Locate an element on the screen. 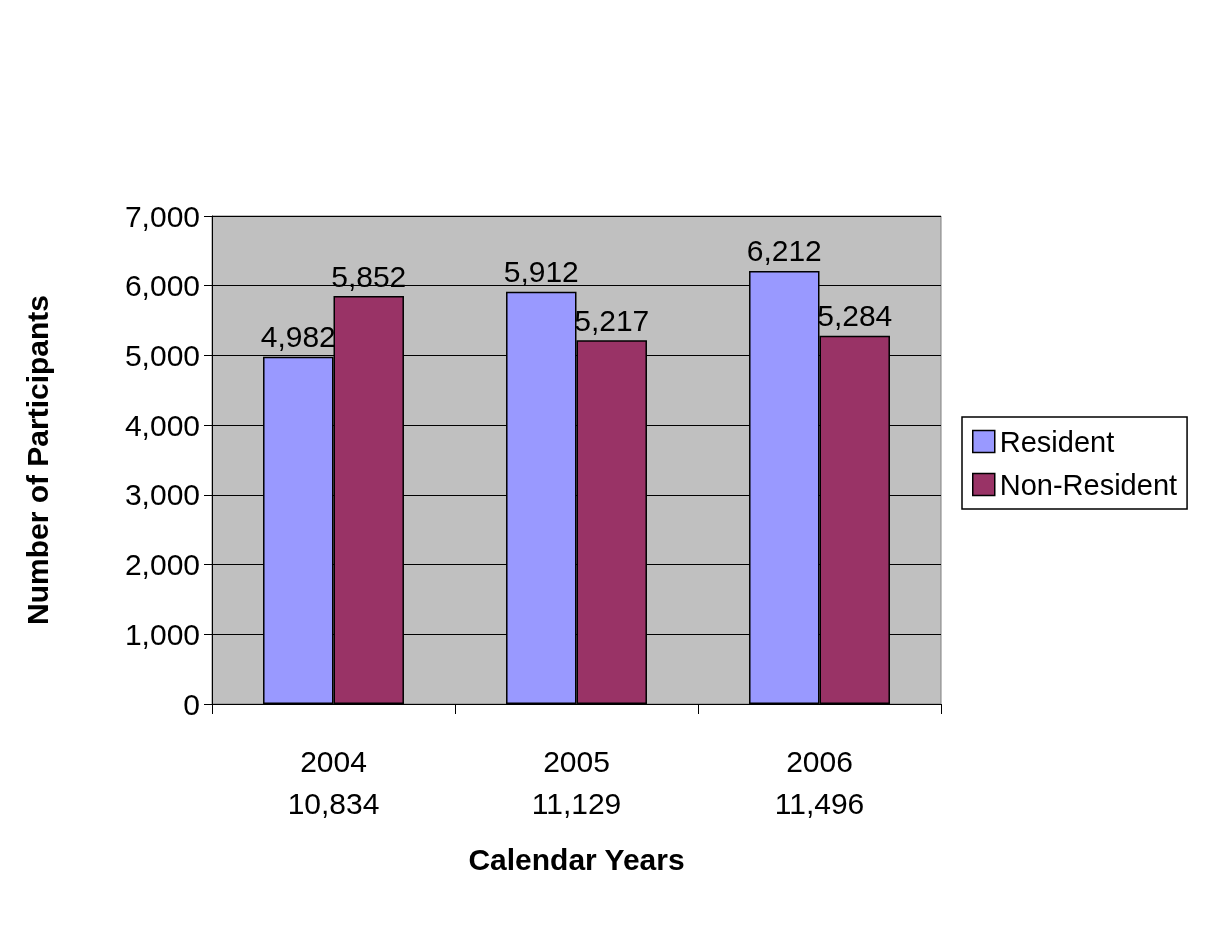 This screenshot has width=1232, height=926. total-label: 11,129 is located at coordinates (576, 803).